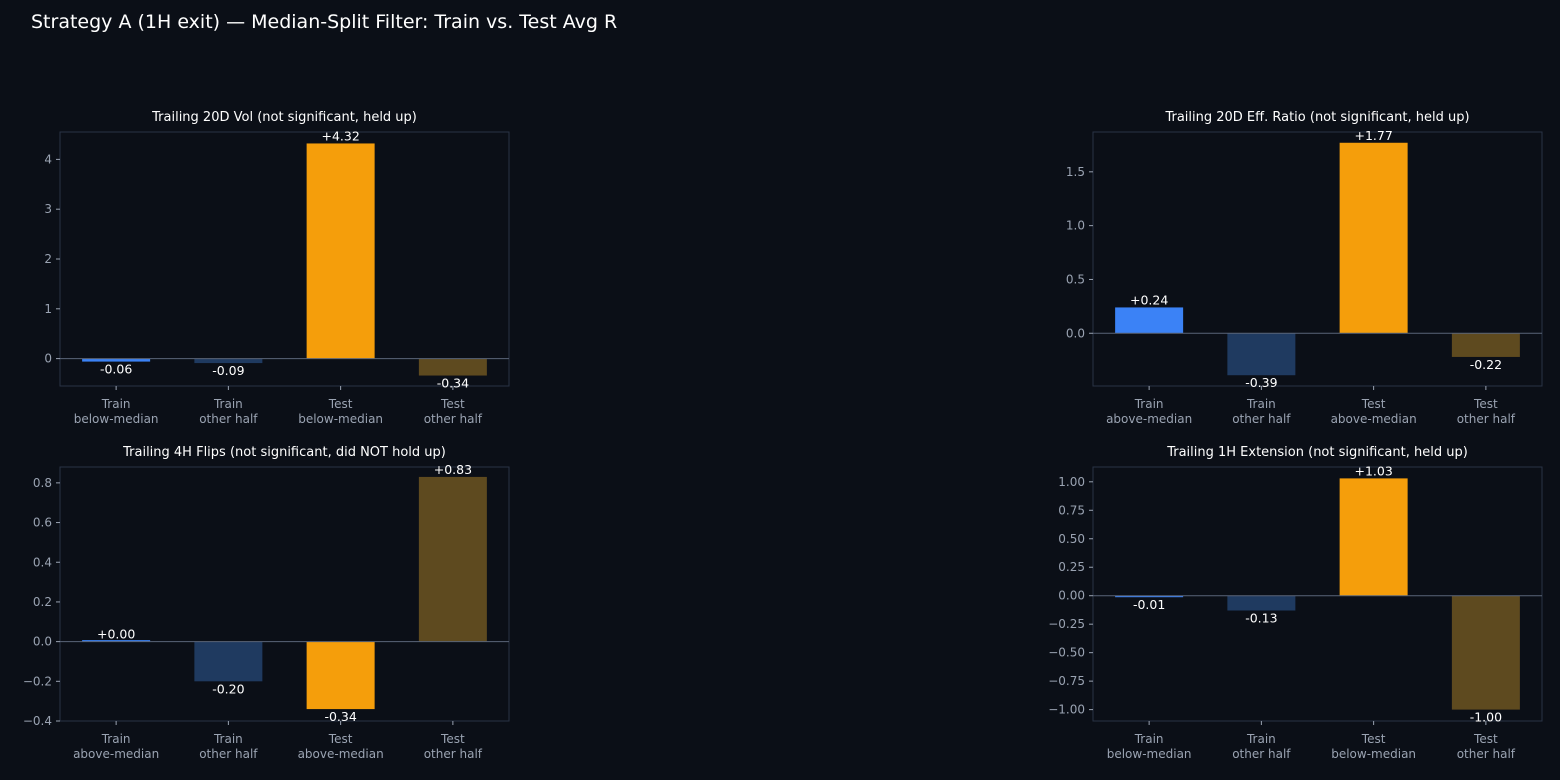  Describe the element at coordinates (48, 209) in the screenshot. I see `y-tick-label: 3` at that location.